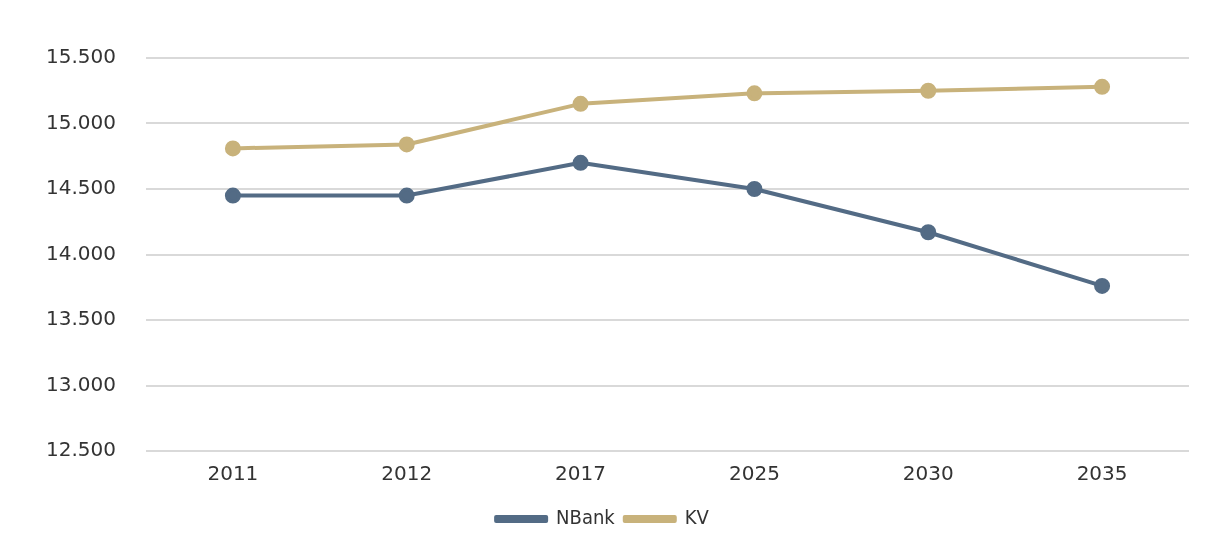 This screenshot has height=555, width=1213. What do you see at coordinates (233, 473) in the screenshot?
I see `x-tick-label: 2011` at bounding box center [233, 473].